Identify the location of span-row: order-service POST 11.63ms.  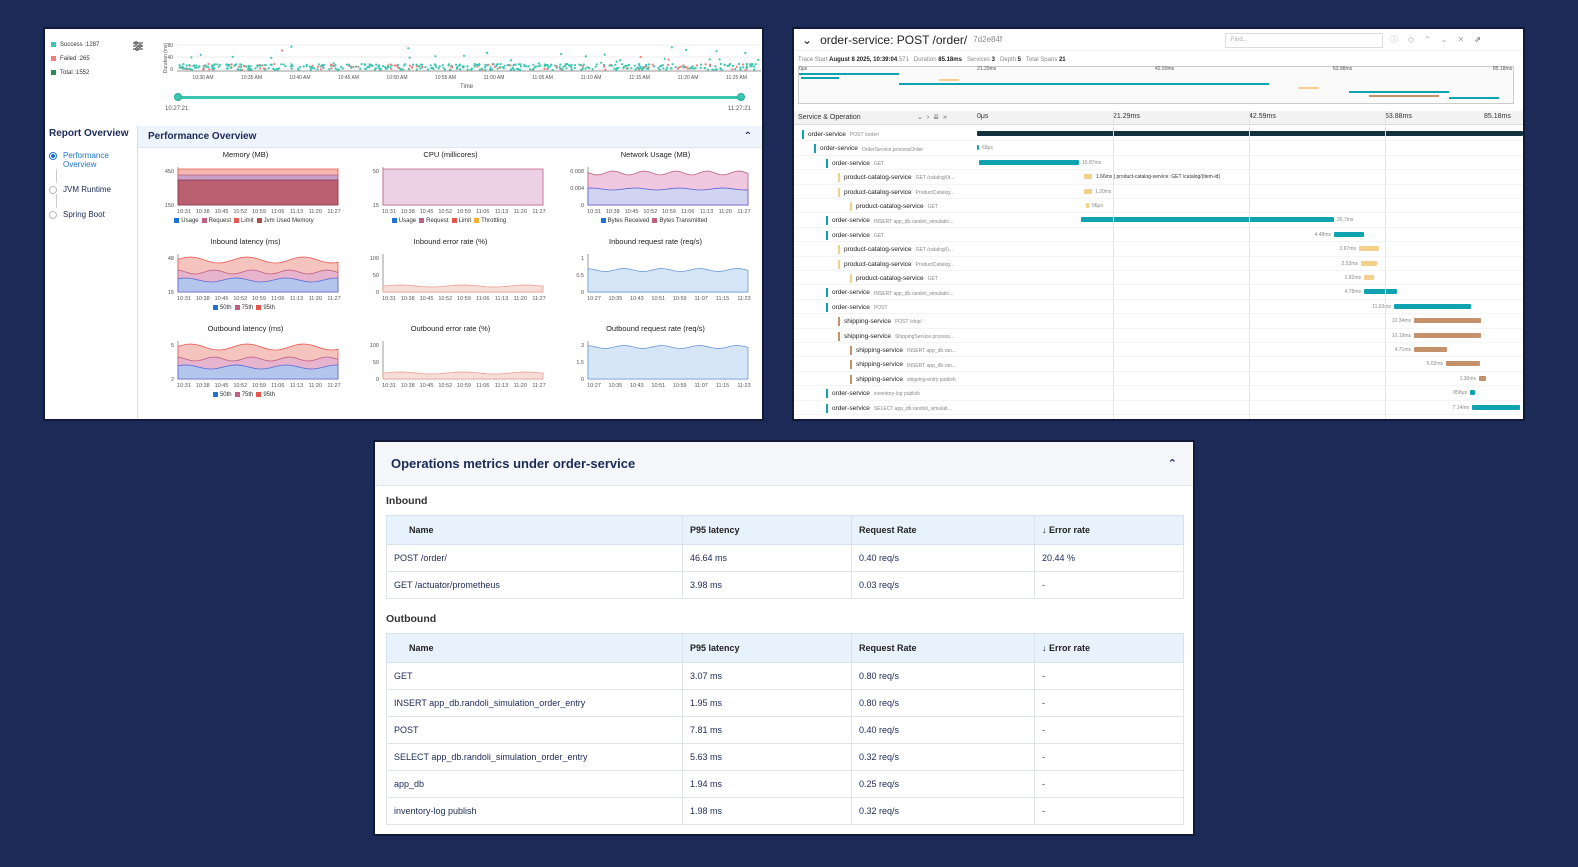
(1158, 307).